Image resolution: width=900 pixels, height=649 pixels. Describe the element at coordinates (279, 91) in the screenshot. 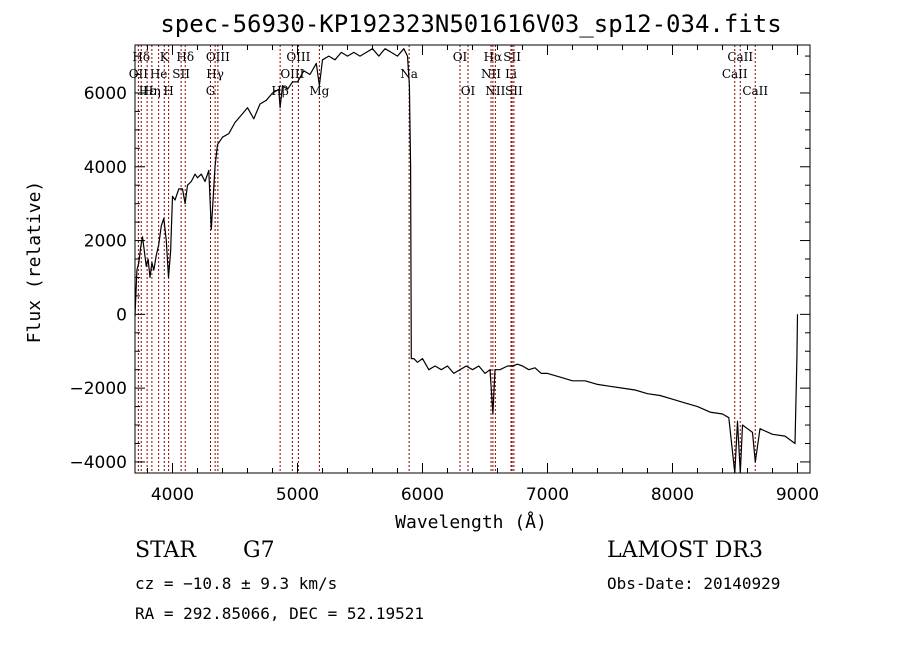

I see `spectral-line-label: Hβ` at that location.